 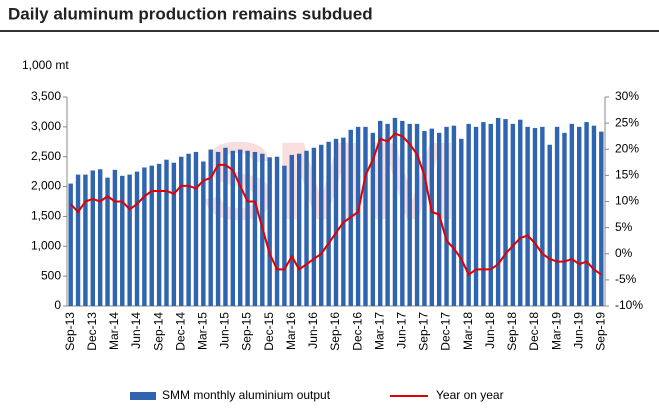 I want to click on x-tick-label: Jun-18, so click(x=490, y=330).